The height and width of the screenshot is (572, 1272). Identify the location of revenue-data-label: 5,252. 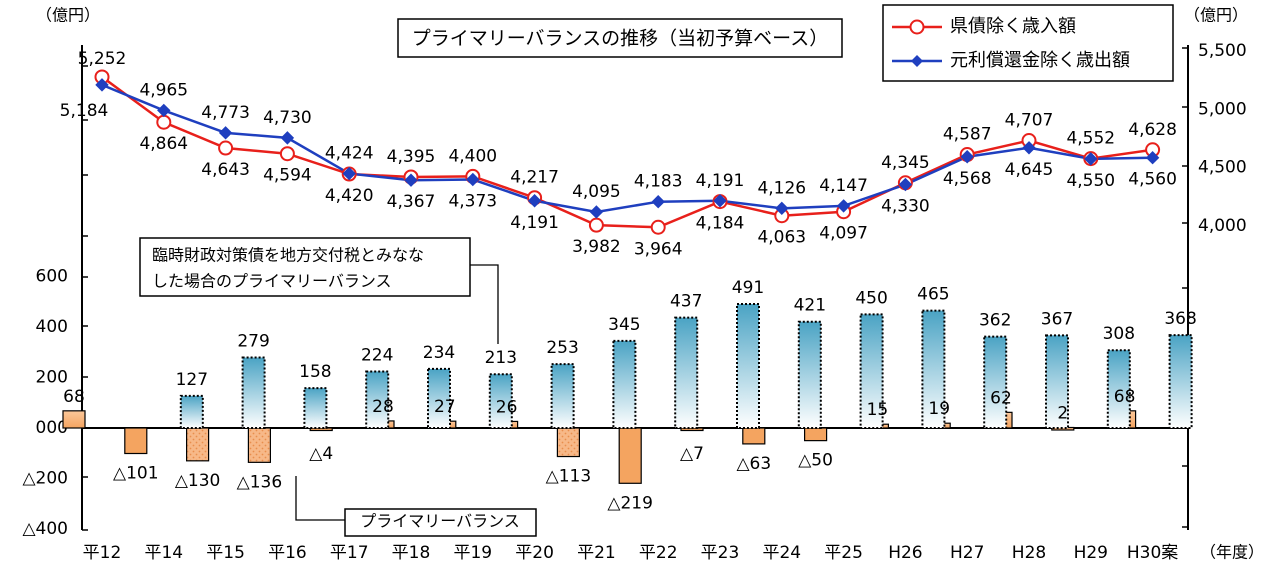
(102, 59).